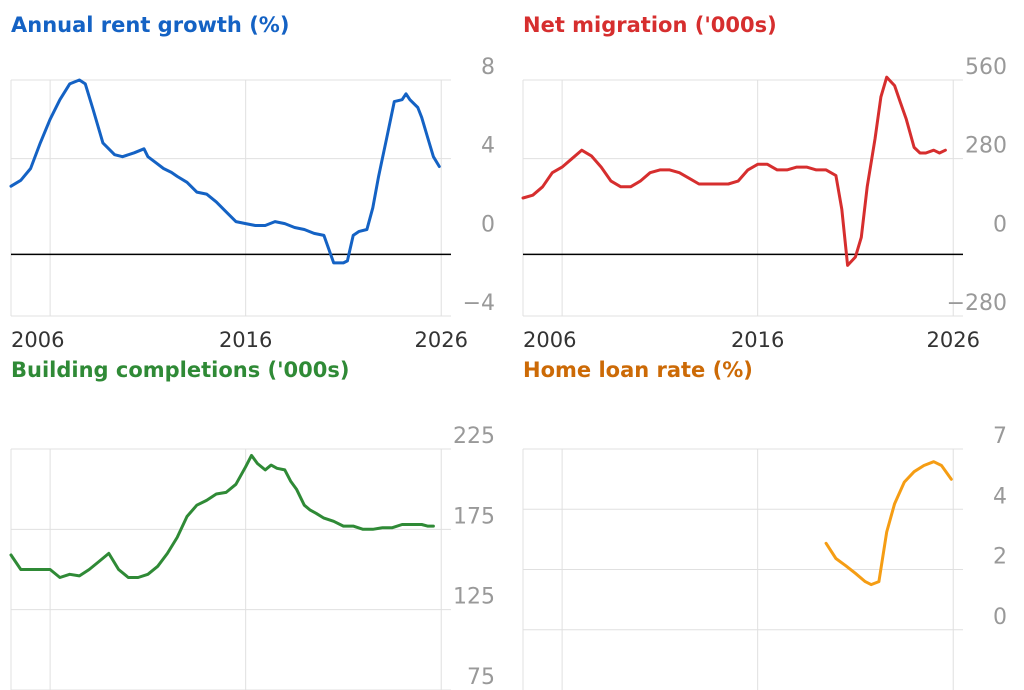  What do you see at coordinates (977, 303) in the screenshot?
I see `y-tick-label: −280` at bounding box center [977, 303].